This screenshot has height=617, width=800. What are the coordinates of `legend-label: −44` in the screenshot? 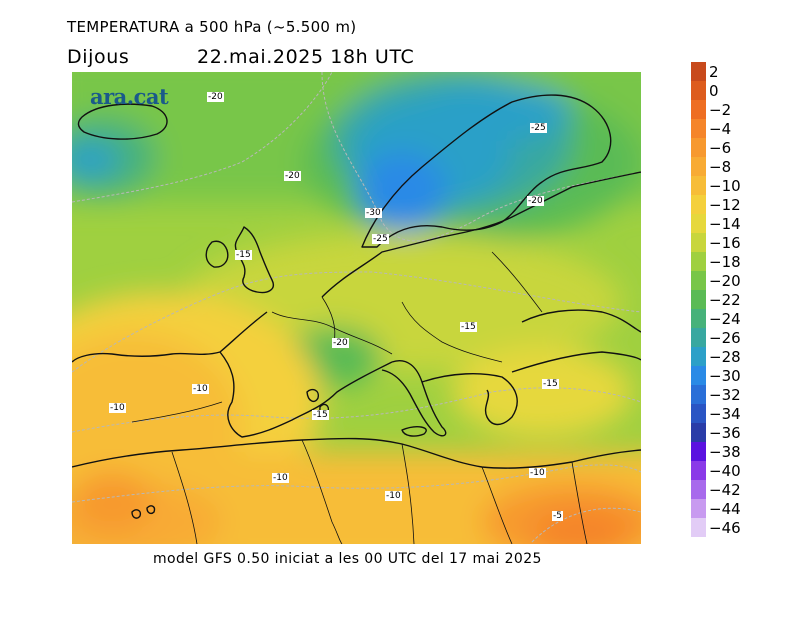 It's located at (725, 509).